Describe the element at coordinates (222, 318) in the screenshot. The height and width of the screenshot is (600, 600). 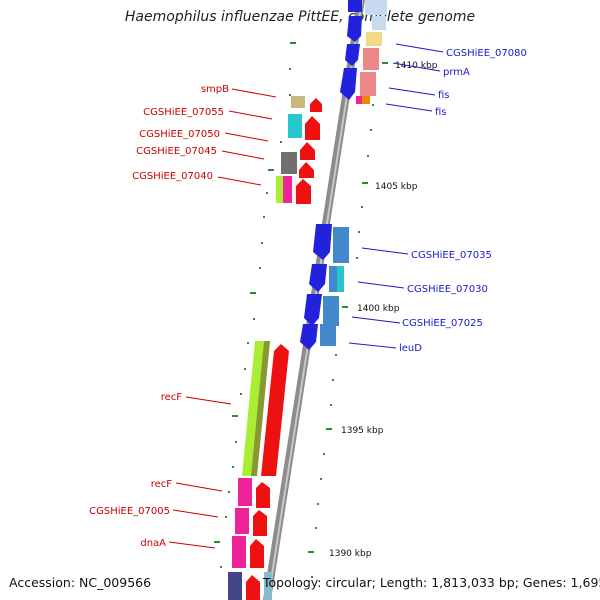
I see `left-leader-lines` at that location.